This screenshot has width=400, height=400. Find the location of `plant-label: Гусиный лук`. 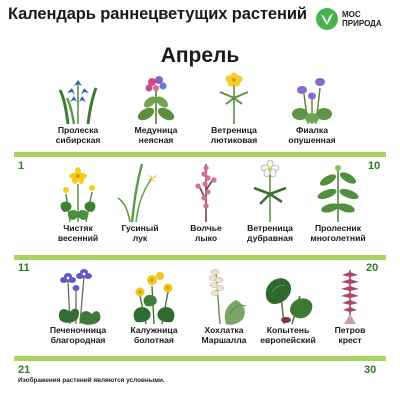

plant-label: Гусиный лук is located at coordinates (140, 233).